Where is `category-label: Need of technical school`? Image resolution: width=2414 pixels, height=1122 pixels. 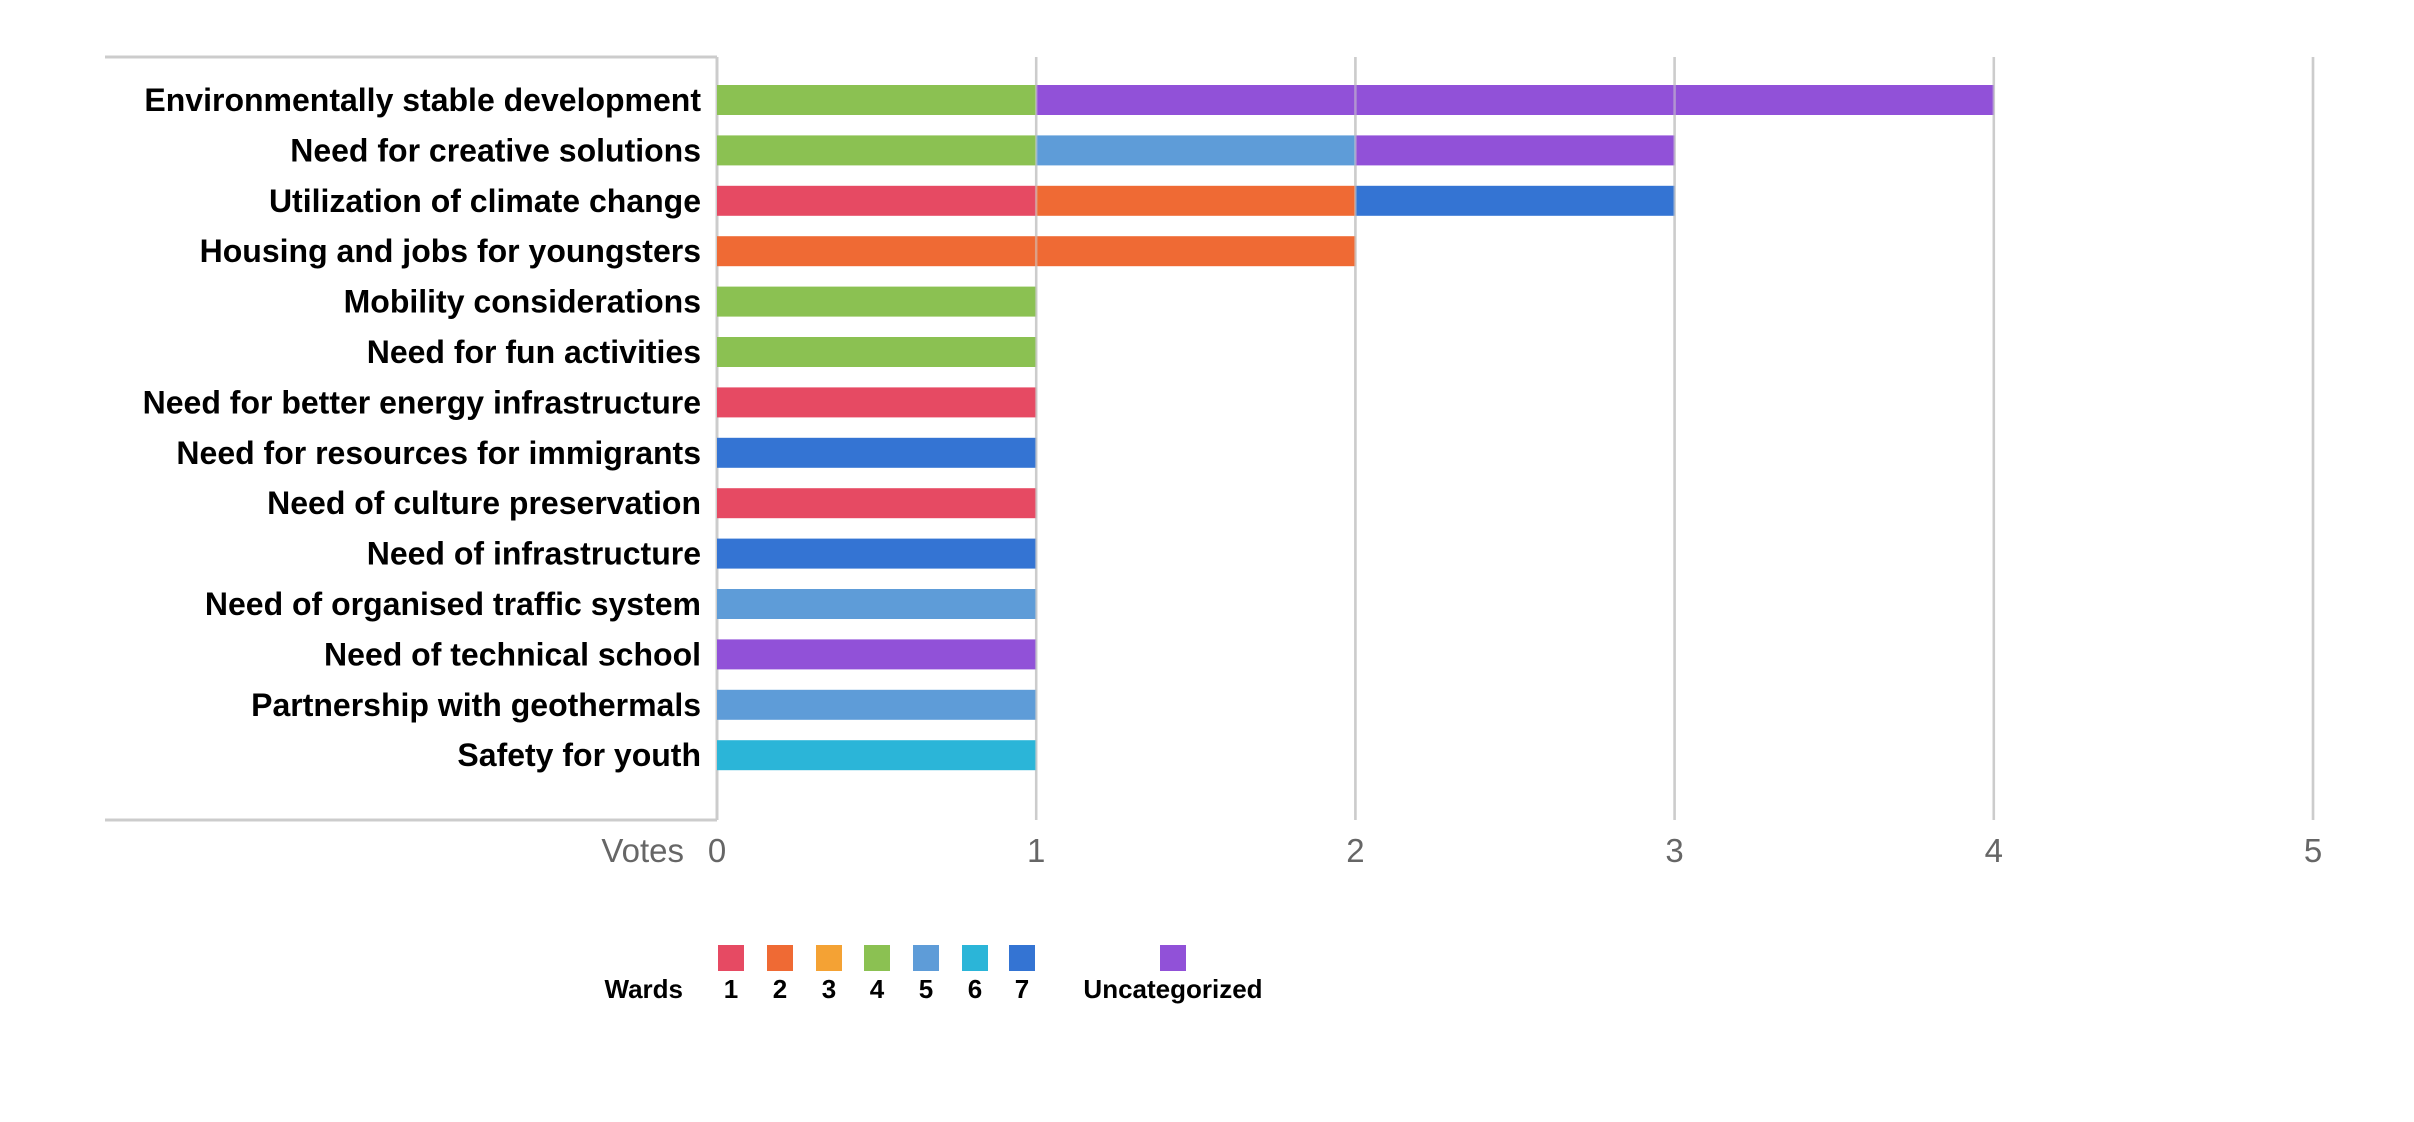 category-label: Need of technical school is located at coordinates (512, 654).